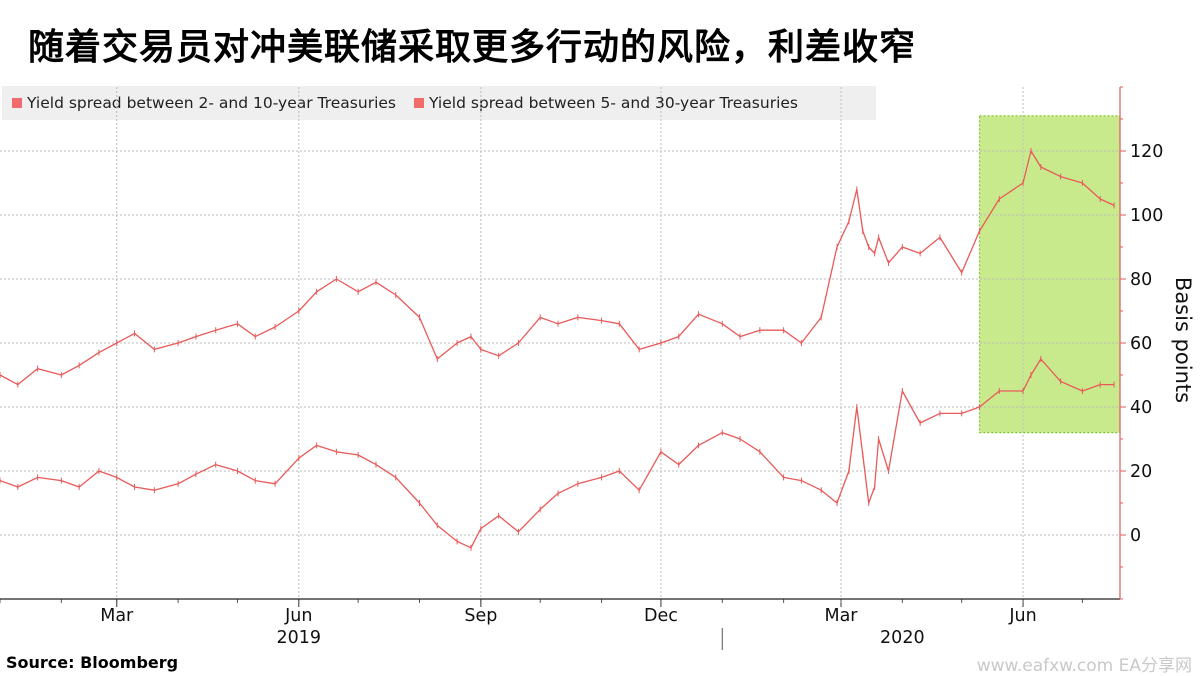 This screenshot has width=1200, height=676. Describe the element at coordinates (472, 47) in the screenshot. I see `chart-title: 随着交易员对冲美联储采取更多行动的风险，利差收窄` at that location.